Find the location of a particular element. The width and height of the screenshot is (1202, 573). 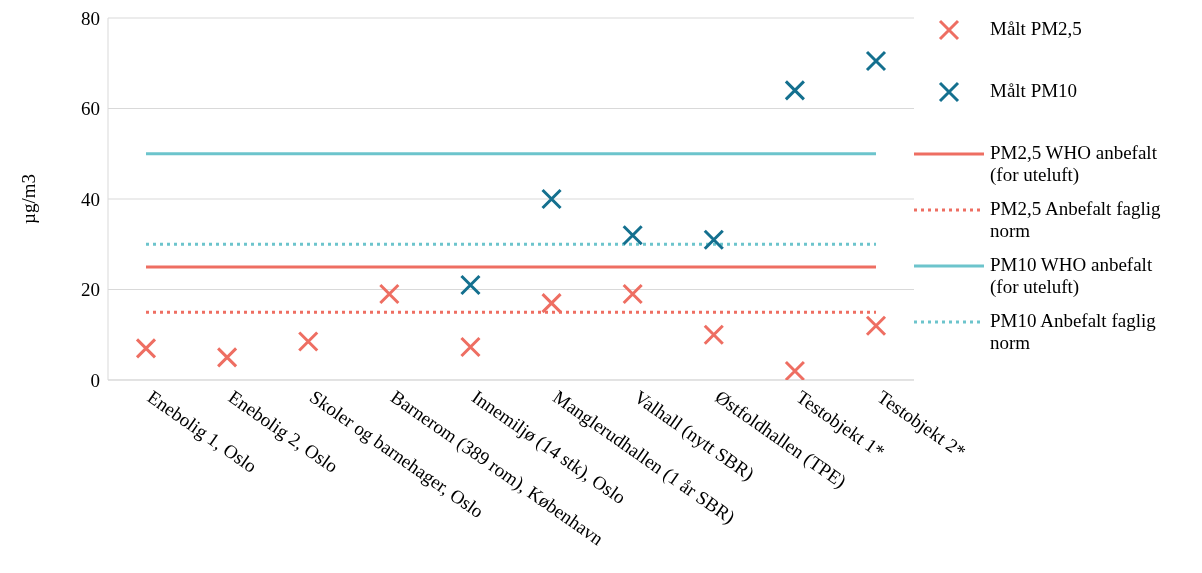

legend-label: Målt PM10 is located at coordinates (1034, 91).